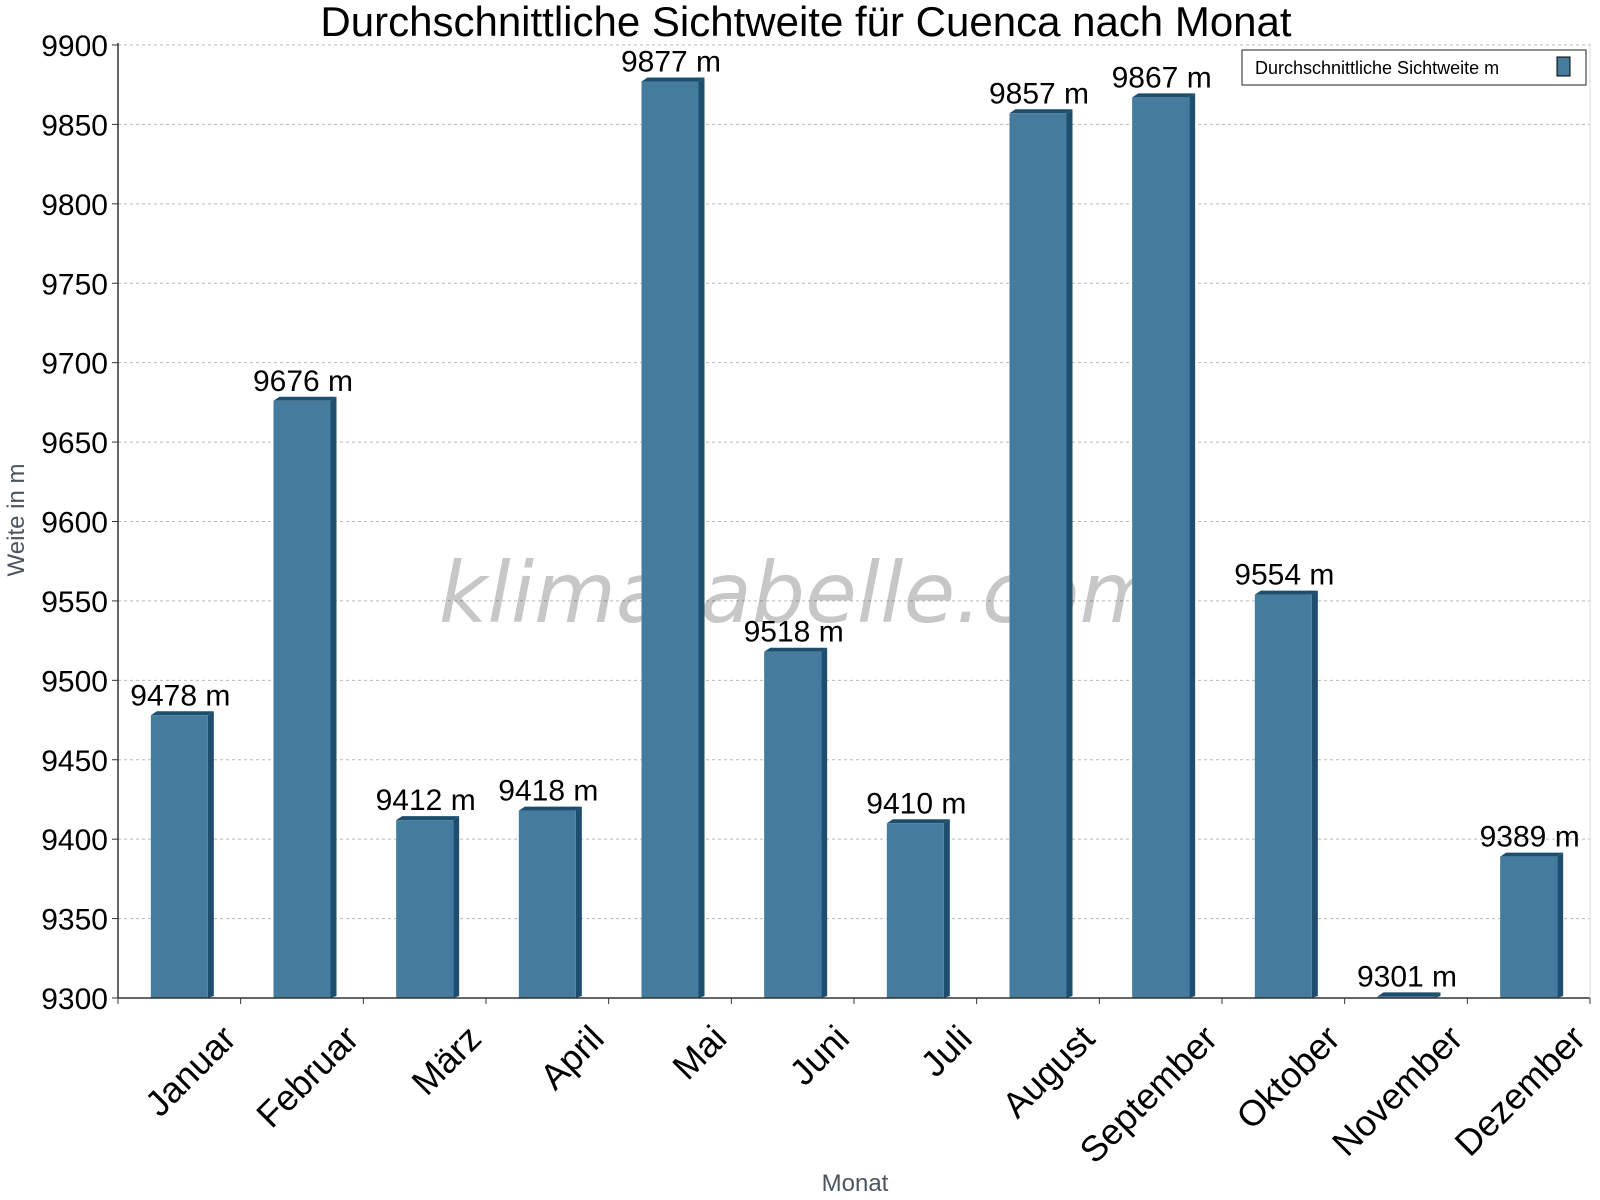  What do you see at coordinates (855, 1183) in the screenshot?
I see `x-axis-title: Monat` at bounding box center [855, 1183].